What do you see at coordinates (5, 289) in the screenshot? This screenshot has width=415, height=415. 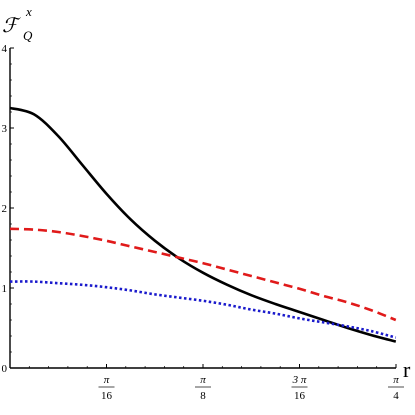 I see `y-tick-label: 1` at bounding box center [5, 289].